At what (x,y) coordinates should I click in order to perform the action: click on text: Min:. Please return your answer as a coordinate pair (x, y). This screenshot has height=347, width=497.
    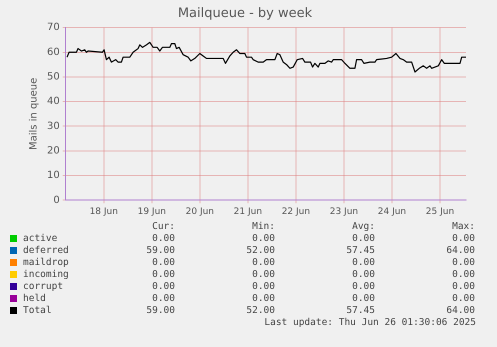
    Looking at the image, I should click on (263, 227).